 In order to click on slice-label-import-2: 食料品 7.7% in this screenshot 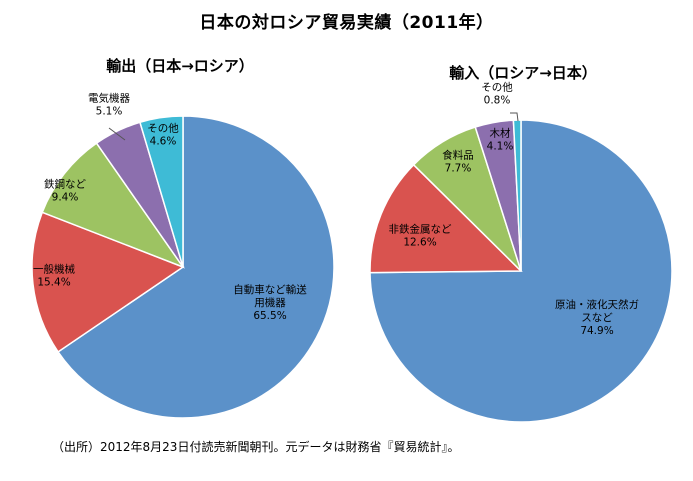, I will do `click(458, 162)`.